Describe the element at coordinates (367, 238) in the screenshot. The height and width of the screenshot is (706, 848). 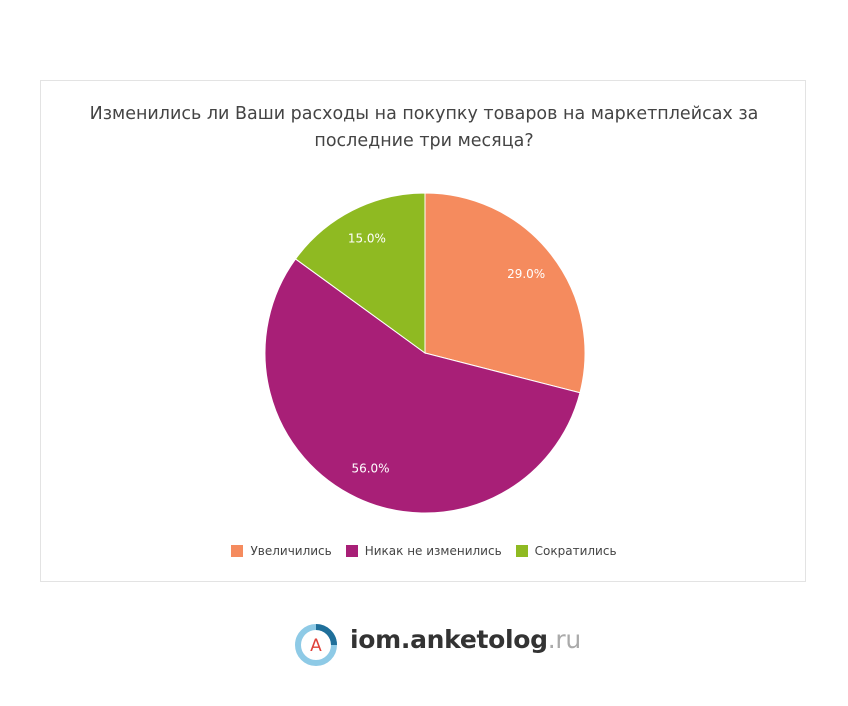
I see `data-label: 15.0%` at that location.